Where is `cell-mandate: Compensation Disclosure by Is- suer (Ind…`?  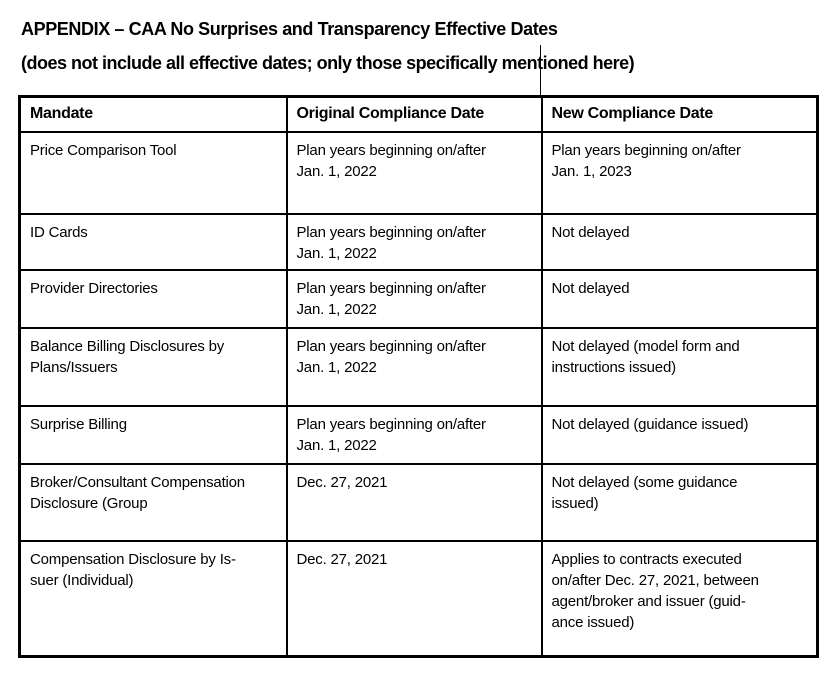 cell-mandate: Compensation Disclosure by Is- suer (Ind… is located at coordinates (153, 598).